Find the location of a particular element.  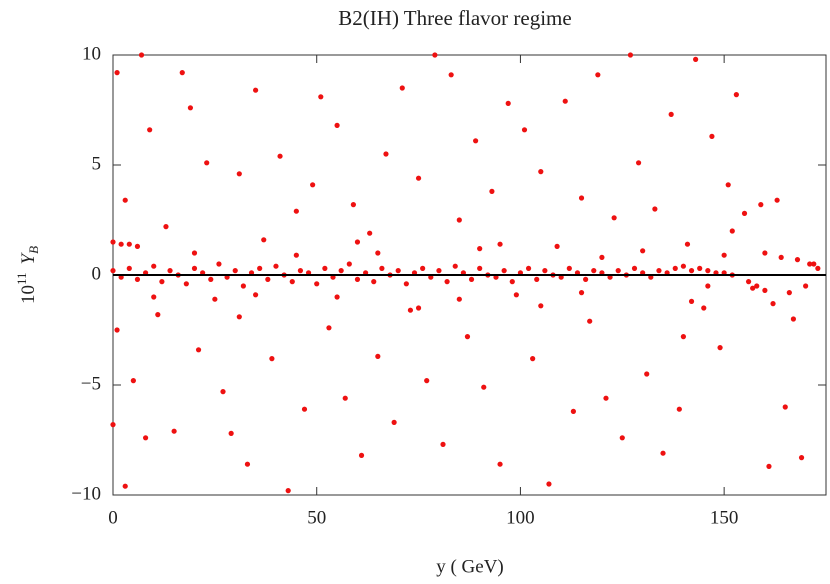

x-tick-label: 150 is located at coordinates (724, 517).